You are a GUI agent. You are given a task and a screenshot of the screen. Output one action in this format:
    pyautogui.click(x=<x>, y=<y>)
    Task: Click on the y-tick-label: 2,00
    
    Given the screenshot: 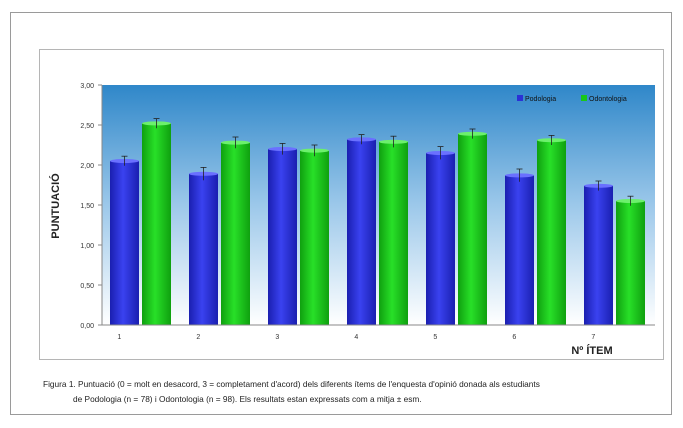 What is the action you would take?
    pyautogui.click(x=87, y=166)
    